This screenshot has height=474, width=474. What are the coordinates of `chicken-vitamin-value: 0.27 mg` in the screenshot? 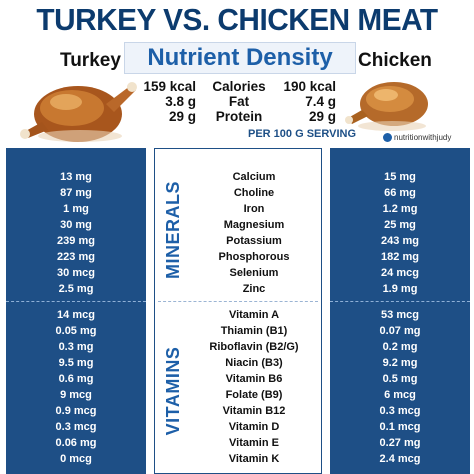 It's located at (400, 443).